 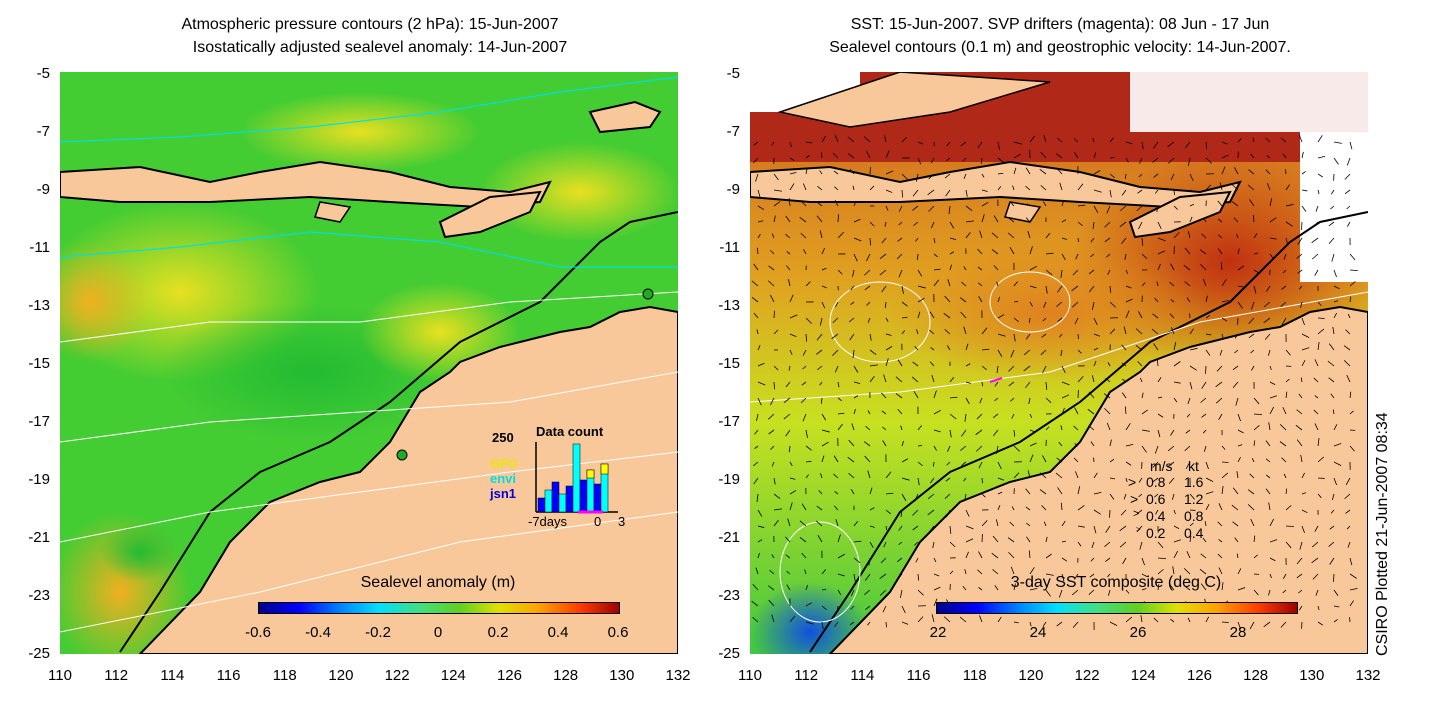 I want to click on x-tick-label: 112, so click(x=116, y=675).